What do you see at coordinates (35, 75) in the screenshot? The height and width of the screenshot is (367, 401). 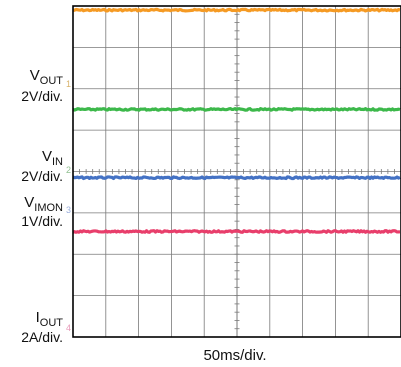 I see `label-vout-main: V` at bounding box center [35, 75].